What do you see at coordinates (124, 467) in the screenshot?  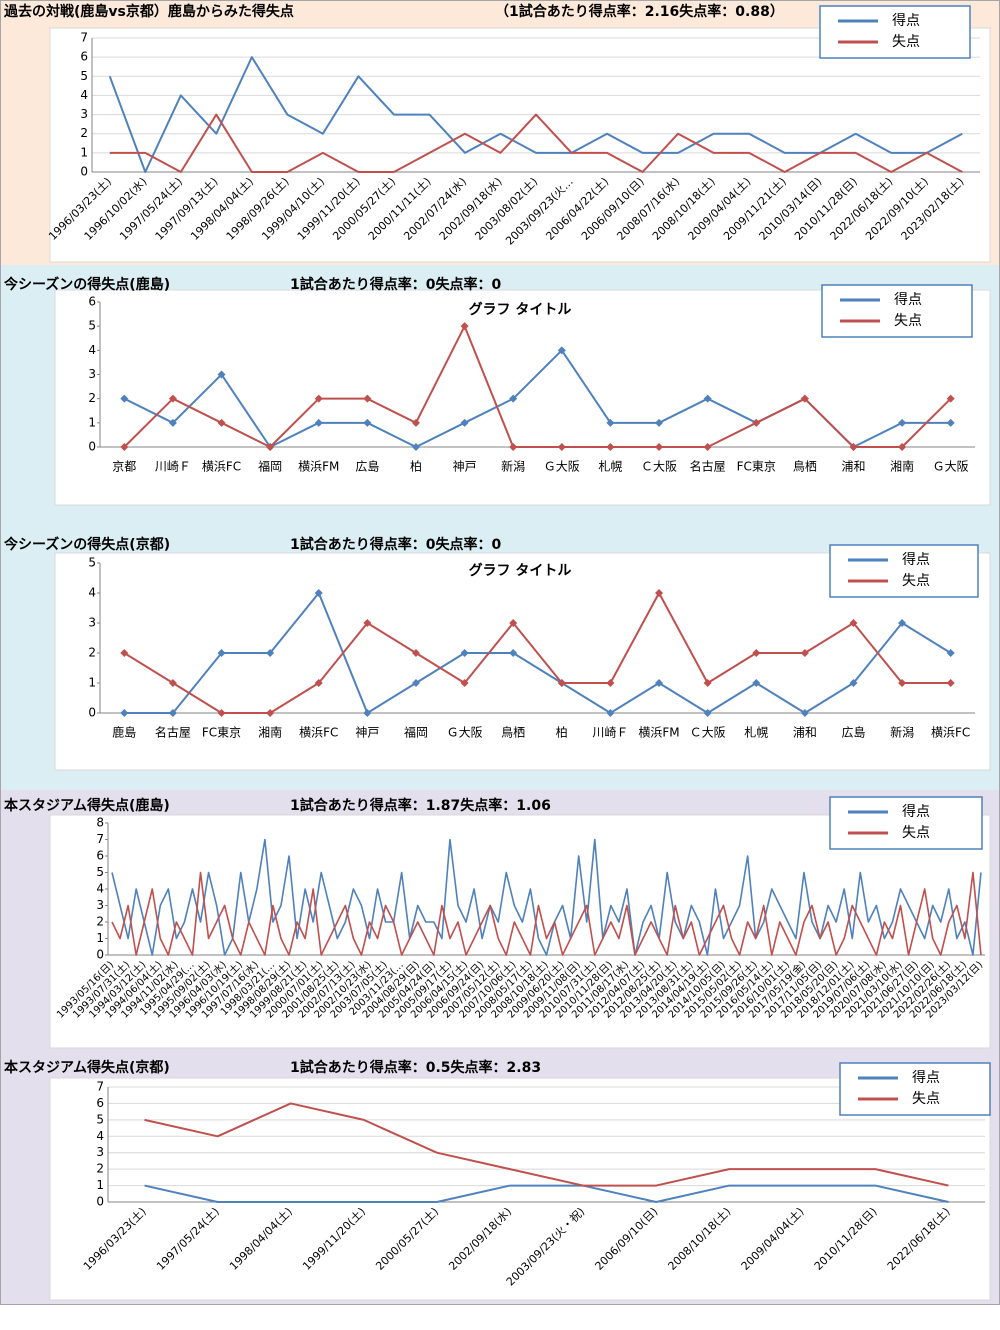 I see `x-tick-label: 京都` at bounding box center [124, 467].